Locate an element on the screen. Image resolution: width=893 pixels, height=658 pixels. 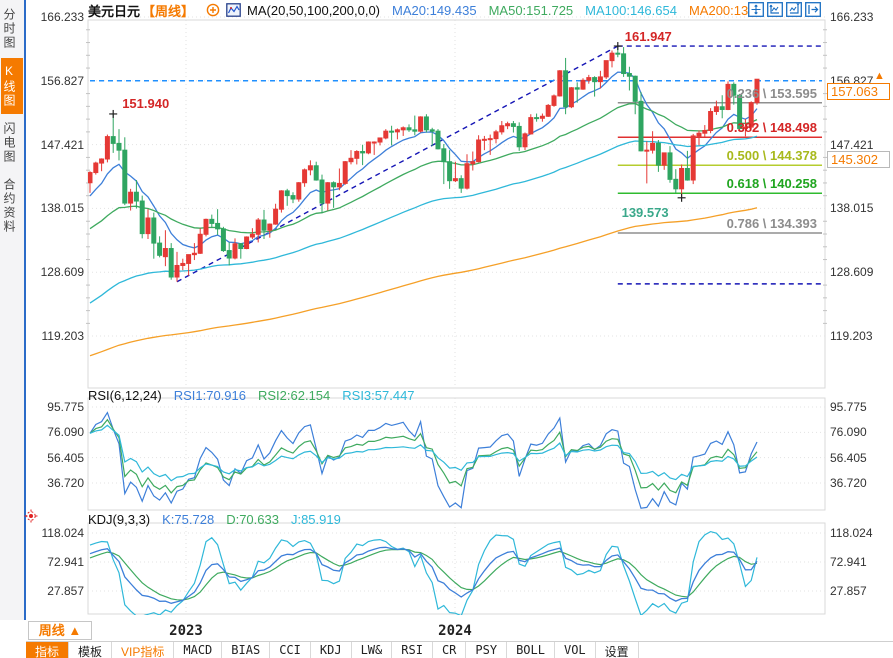
rsi-axis-left-label: 56.405 is located at coordinates (65, 457).